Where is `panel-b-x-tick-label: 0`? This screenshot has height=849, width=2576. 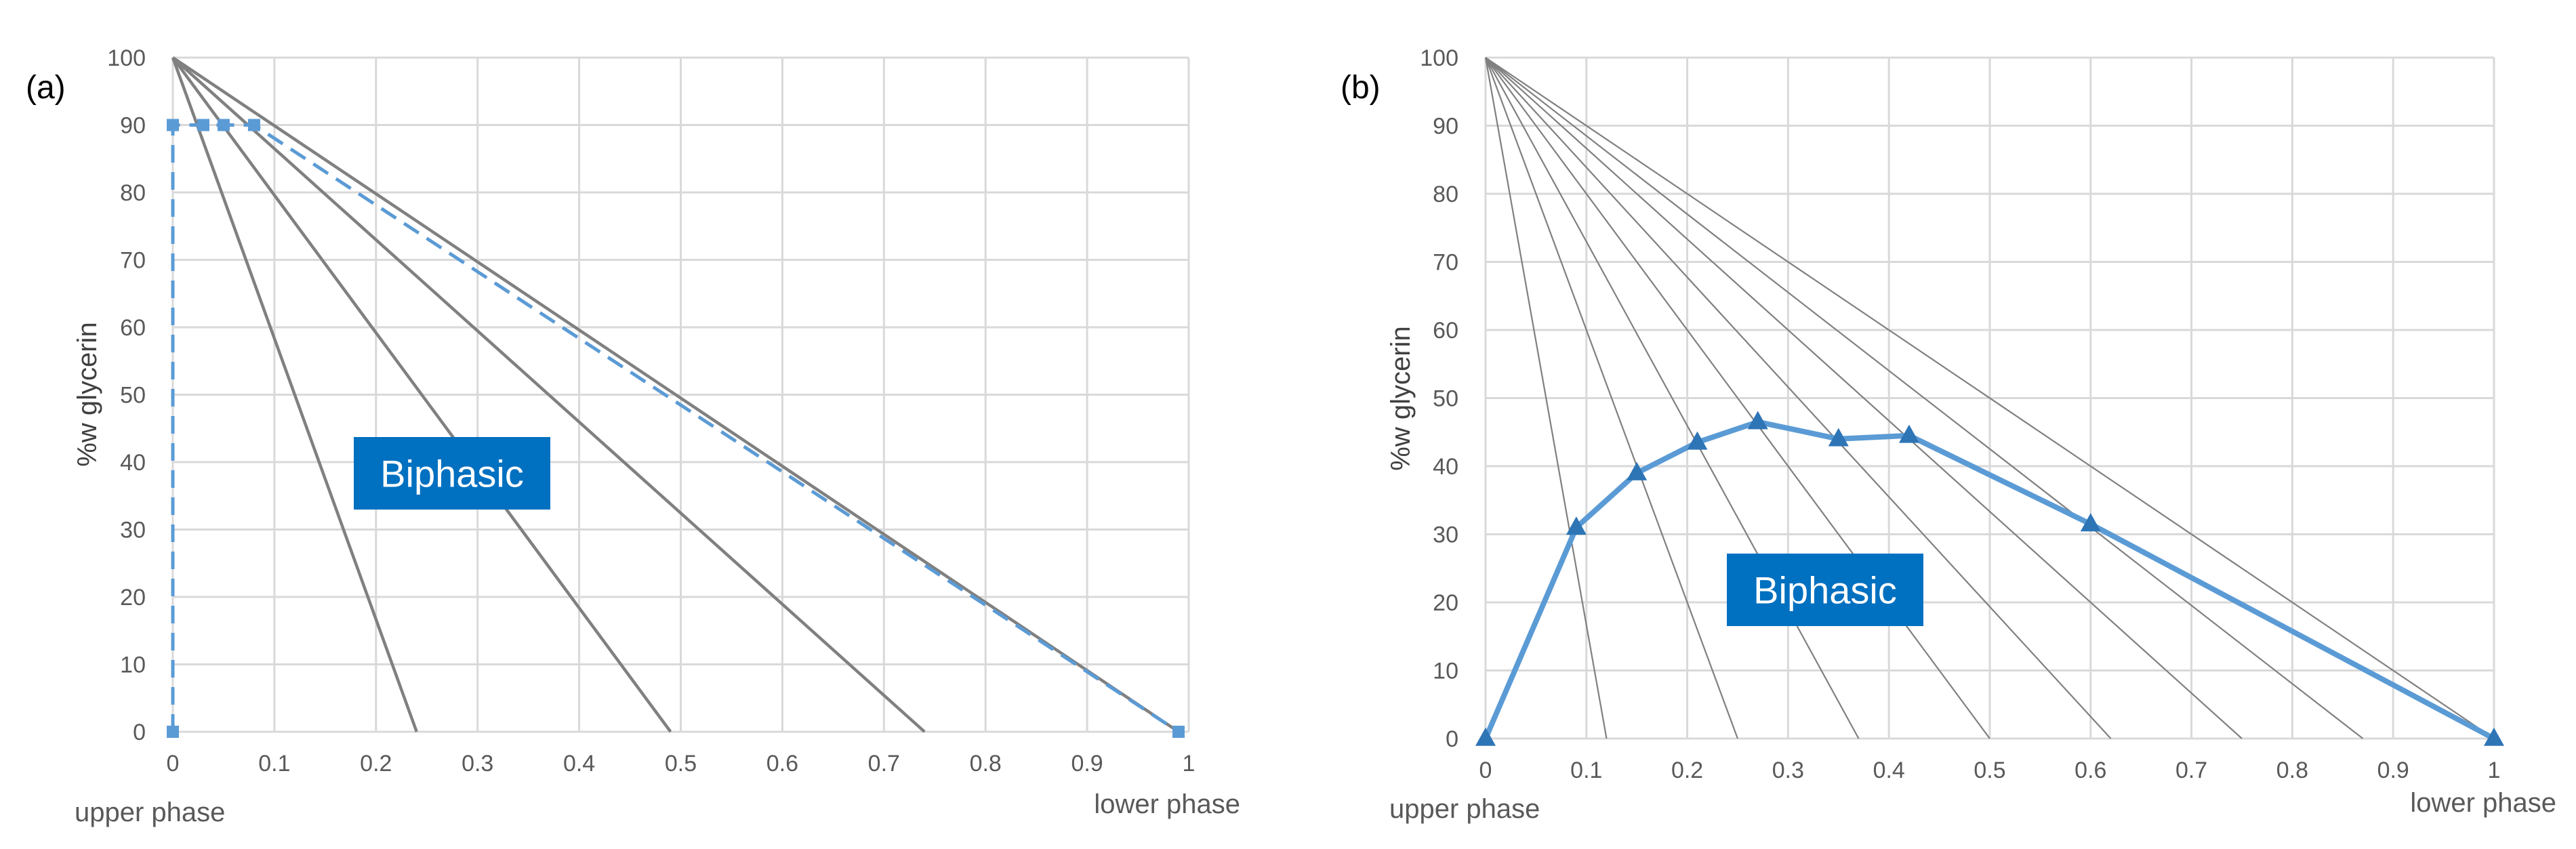
panel-b-x-tick-label: 0 is located at coordinates (1486, 770).